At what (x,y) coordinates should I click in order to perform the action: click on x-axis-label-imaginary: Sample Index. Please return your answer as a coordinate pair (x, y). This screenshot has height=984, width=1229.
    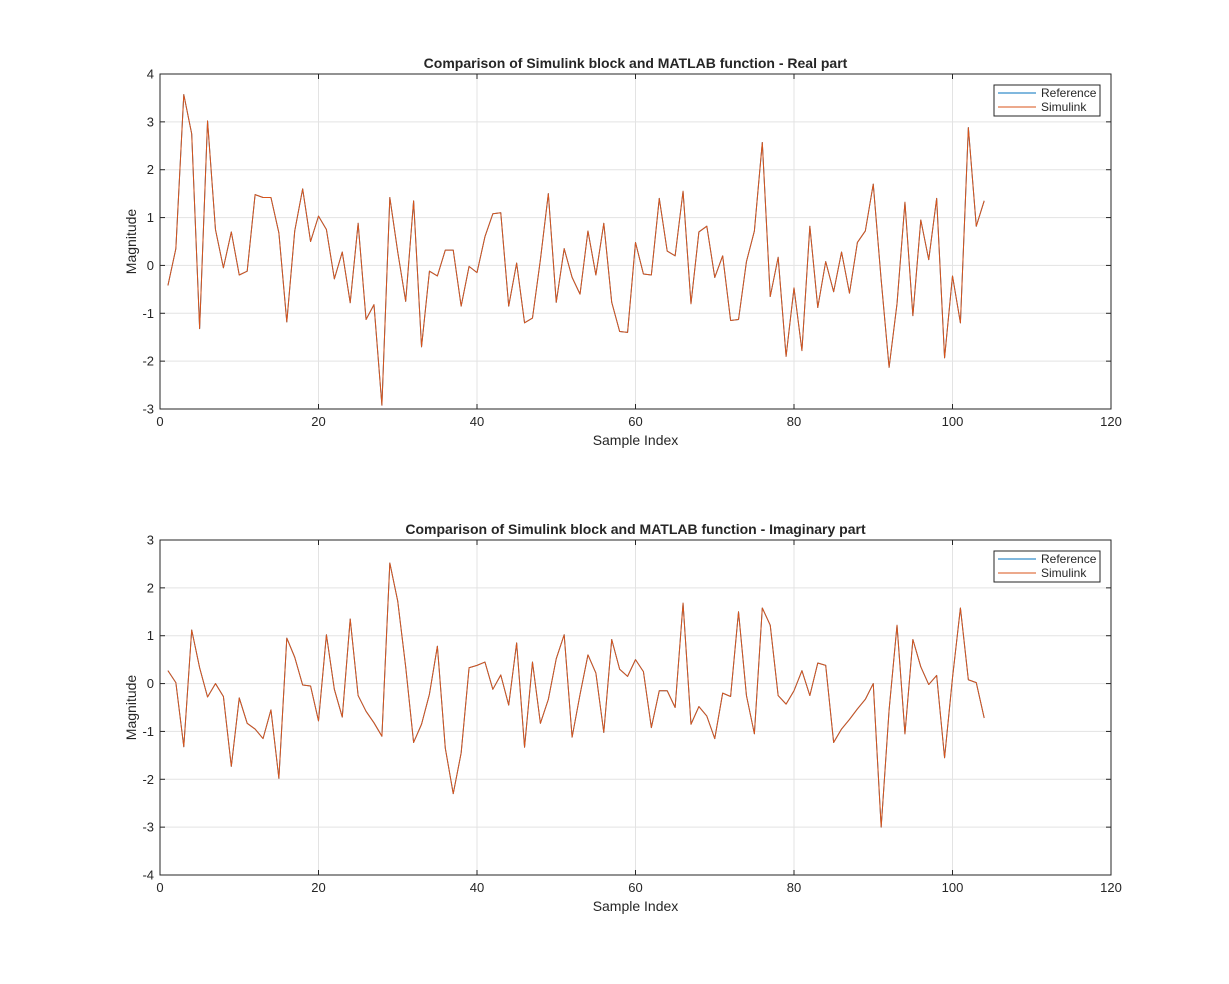
    Looking at the image, I should click on (636, 906).